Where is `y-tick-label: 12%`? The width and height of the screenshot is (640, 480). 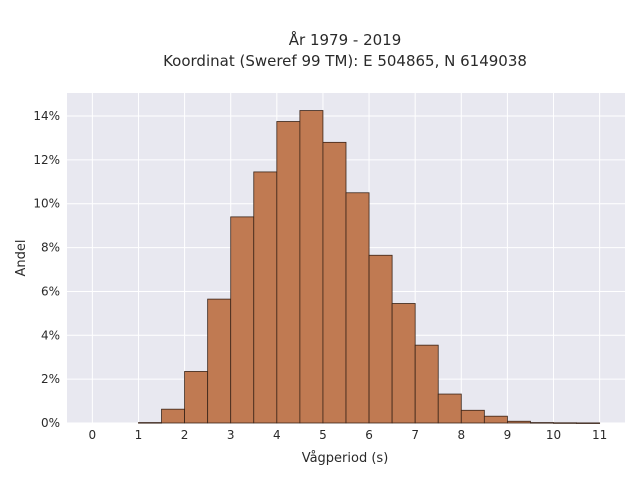 y-tick-label: 12% is located at coordinates (46, 160).